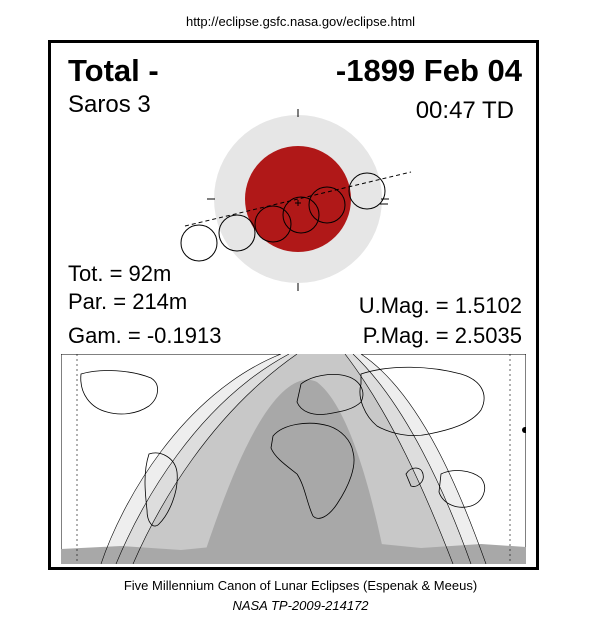 The image size is (601, 640). I want to click on north-america-outline, so click(119, 392).